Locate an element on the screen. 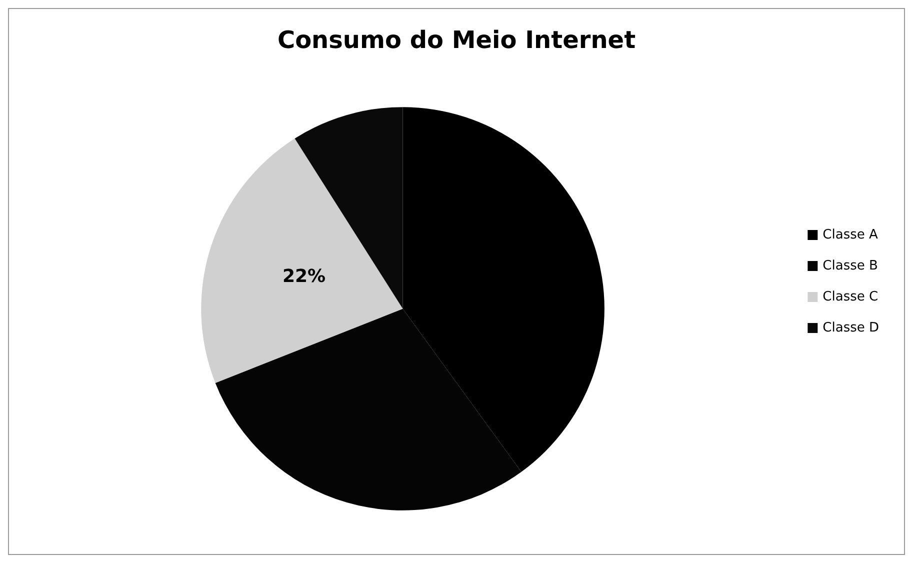 The width and height of the screenshot is (915, 567). legend-label: Classe C is located at coordinates (850, 297).